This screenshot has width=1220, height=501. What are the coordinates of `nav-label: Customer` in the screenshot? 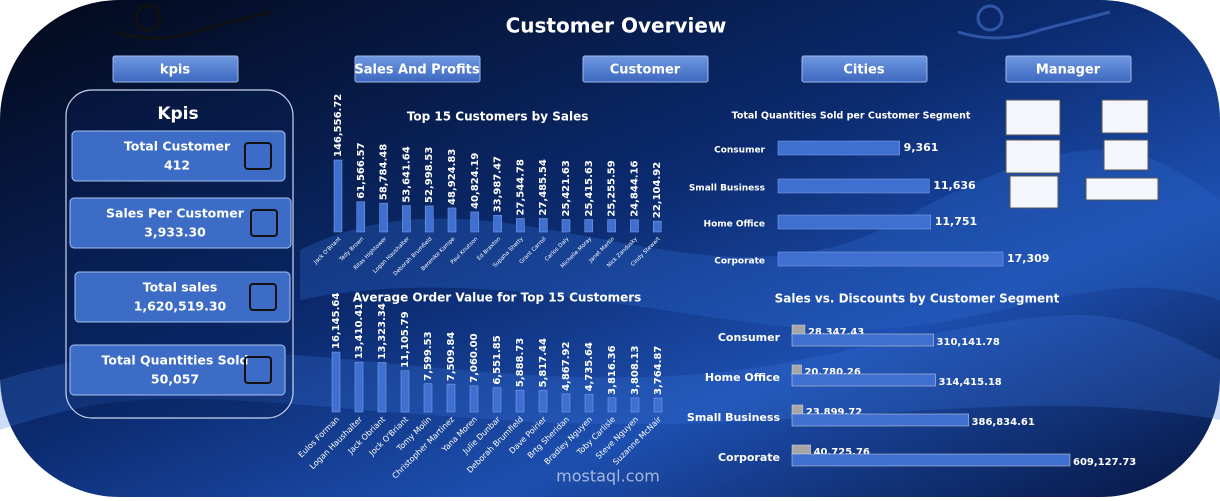 It's located at (645, 70).